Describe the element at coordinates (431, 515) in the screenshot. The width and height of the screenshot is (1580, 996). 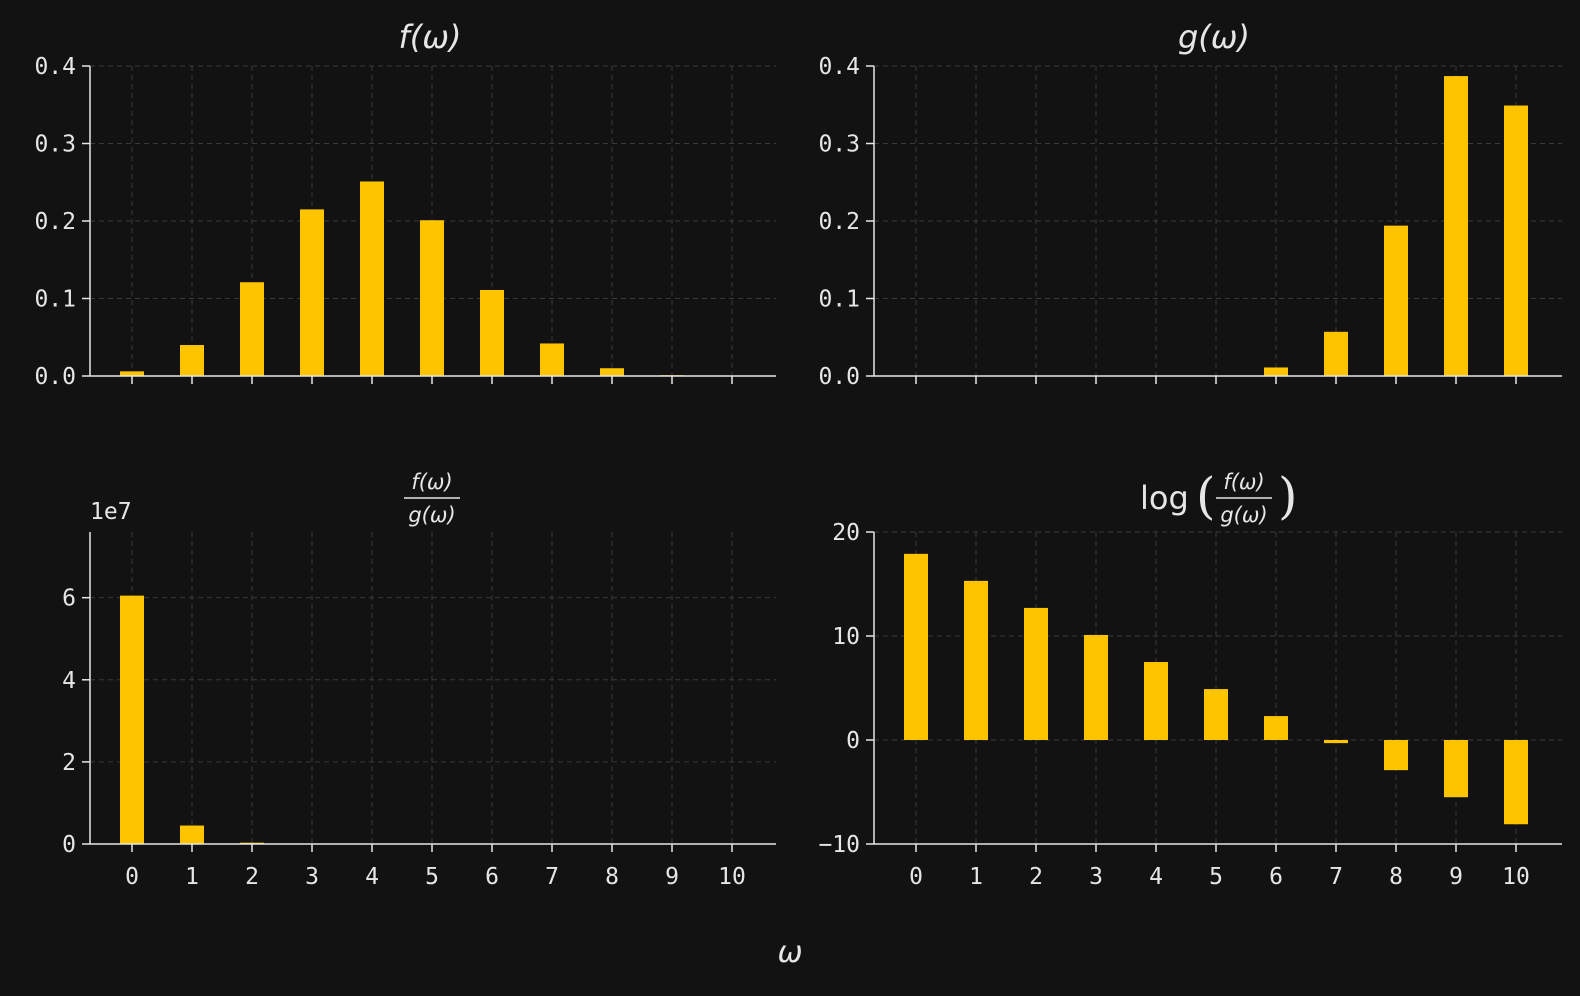
I see `ratio-title-denominator: g(ω)` at that location.